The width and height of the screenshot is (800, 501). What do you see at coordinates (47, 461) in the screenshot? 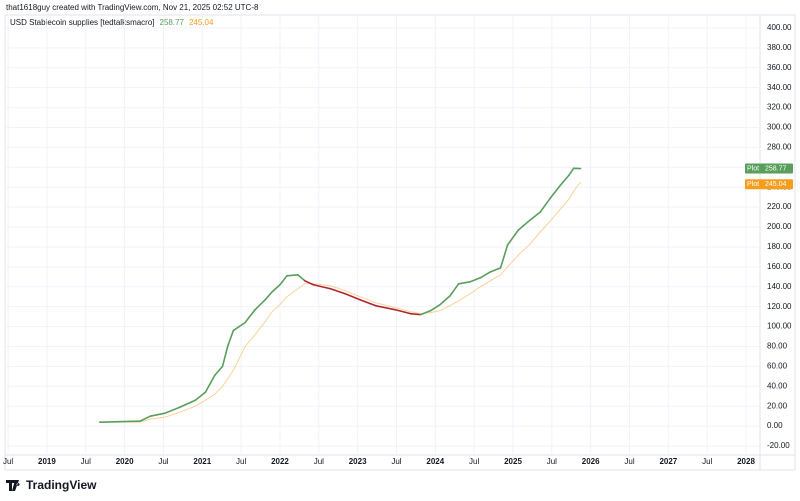
I see `x-tick-label: 2019` at bounding box center [47, 461].